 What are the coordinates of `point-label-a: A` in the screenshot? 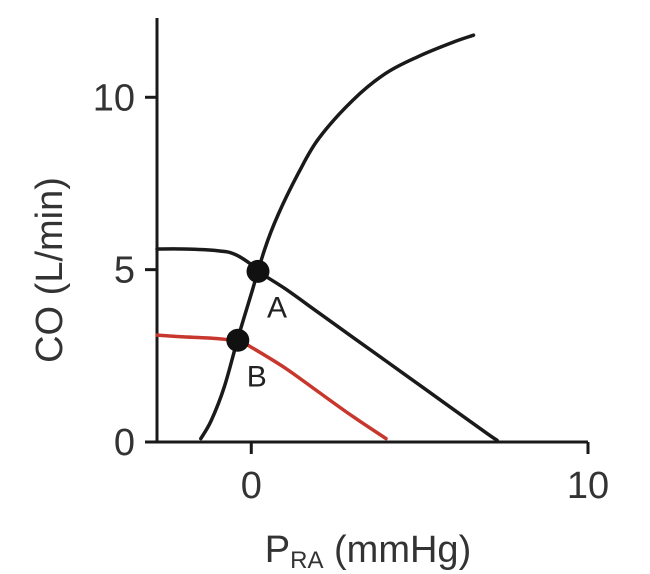 It's located at (277, 307).